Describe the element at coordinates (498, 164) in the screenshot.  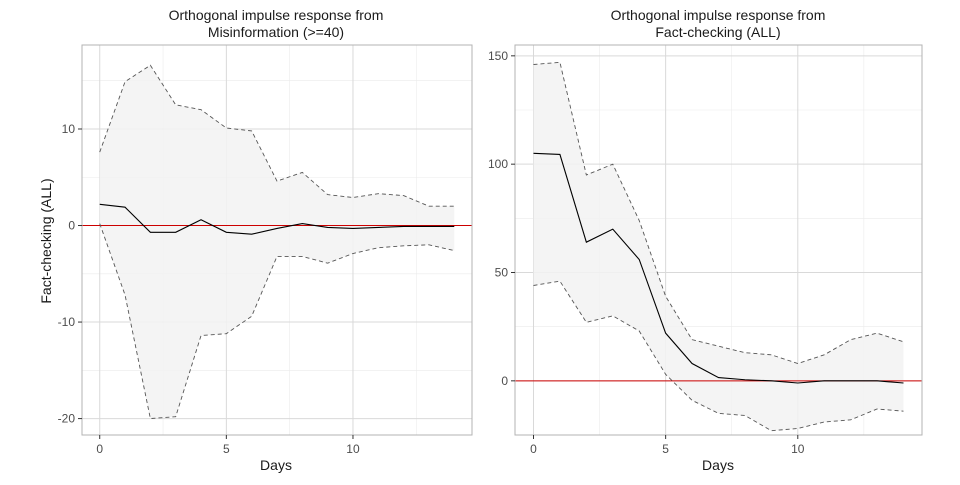
I see `y-tick-label: 100` at that location.